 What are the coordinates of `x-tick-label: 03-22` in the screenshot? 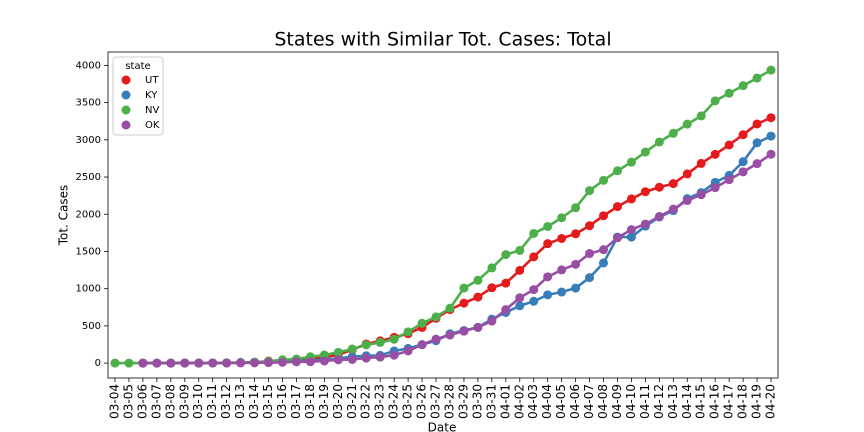 It's located at (366, 401).